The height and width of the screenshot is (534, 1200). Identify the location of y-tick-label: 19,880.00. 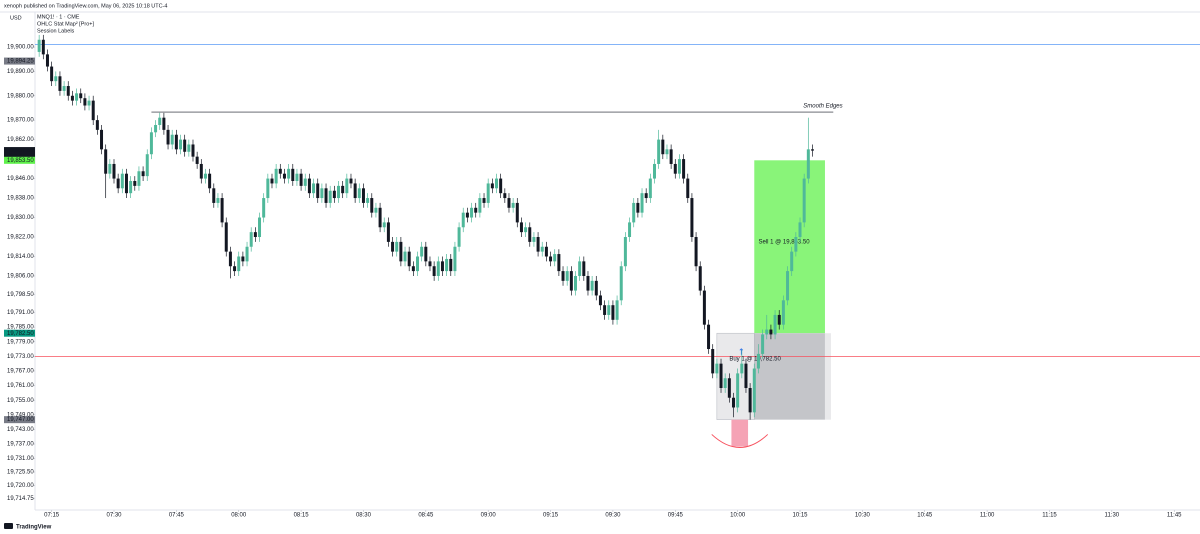
(20, 96).